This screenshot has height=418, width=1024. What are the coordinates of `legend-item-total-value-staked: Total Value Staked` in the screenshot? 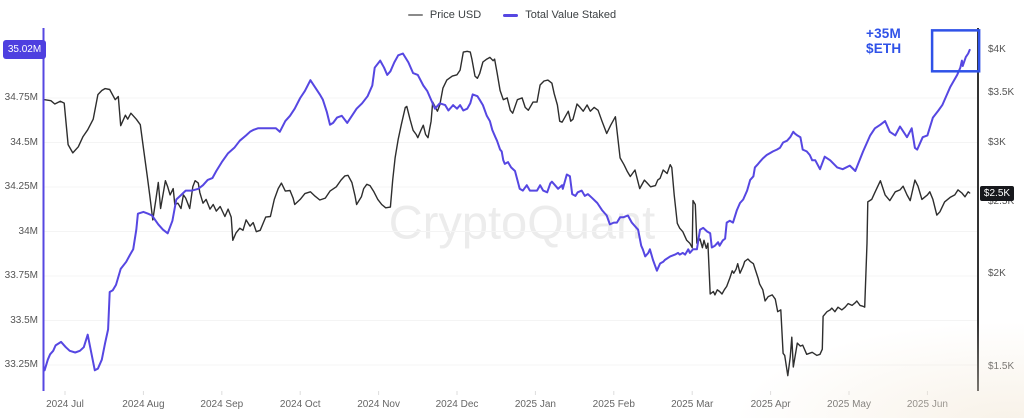 It's located at (559, 15).